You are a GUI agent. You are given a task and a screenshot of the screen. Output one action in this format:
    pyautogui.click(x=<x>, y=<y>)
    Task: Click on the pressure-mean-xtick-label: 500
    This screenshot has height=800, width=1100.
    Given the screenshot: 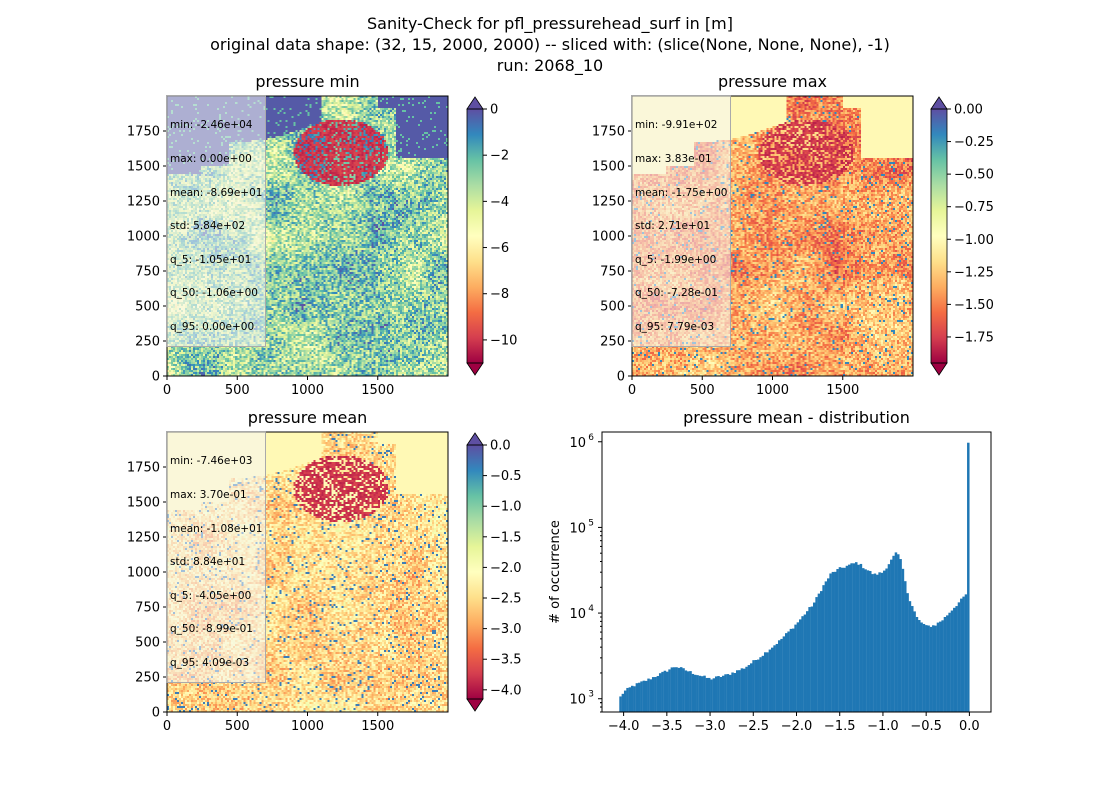 What is the action you would take?
    pyautogui.click(x=237, y=726)
    